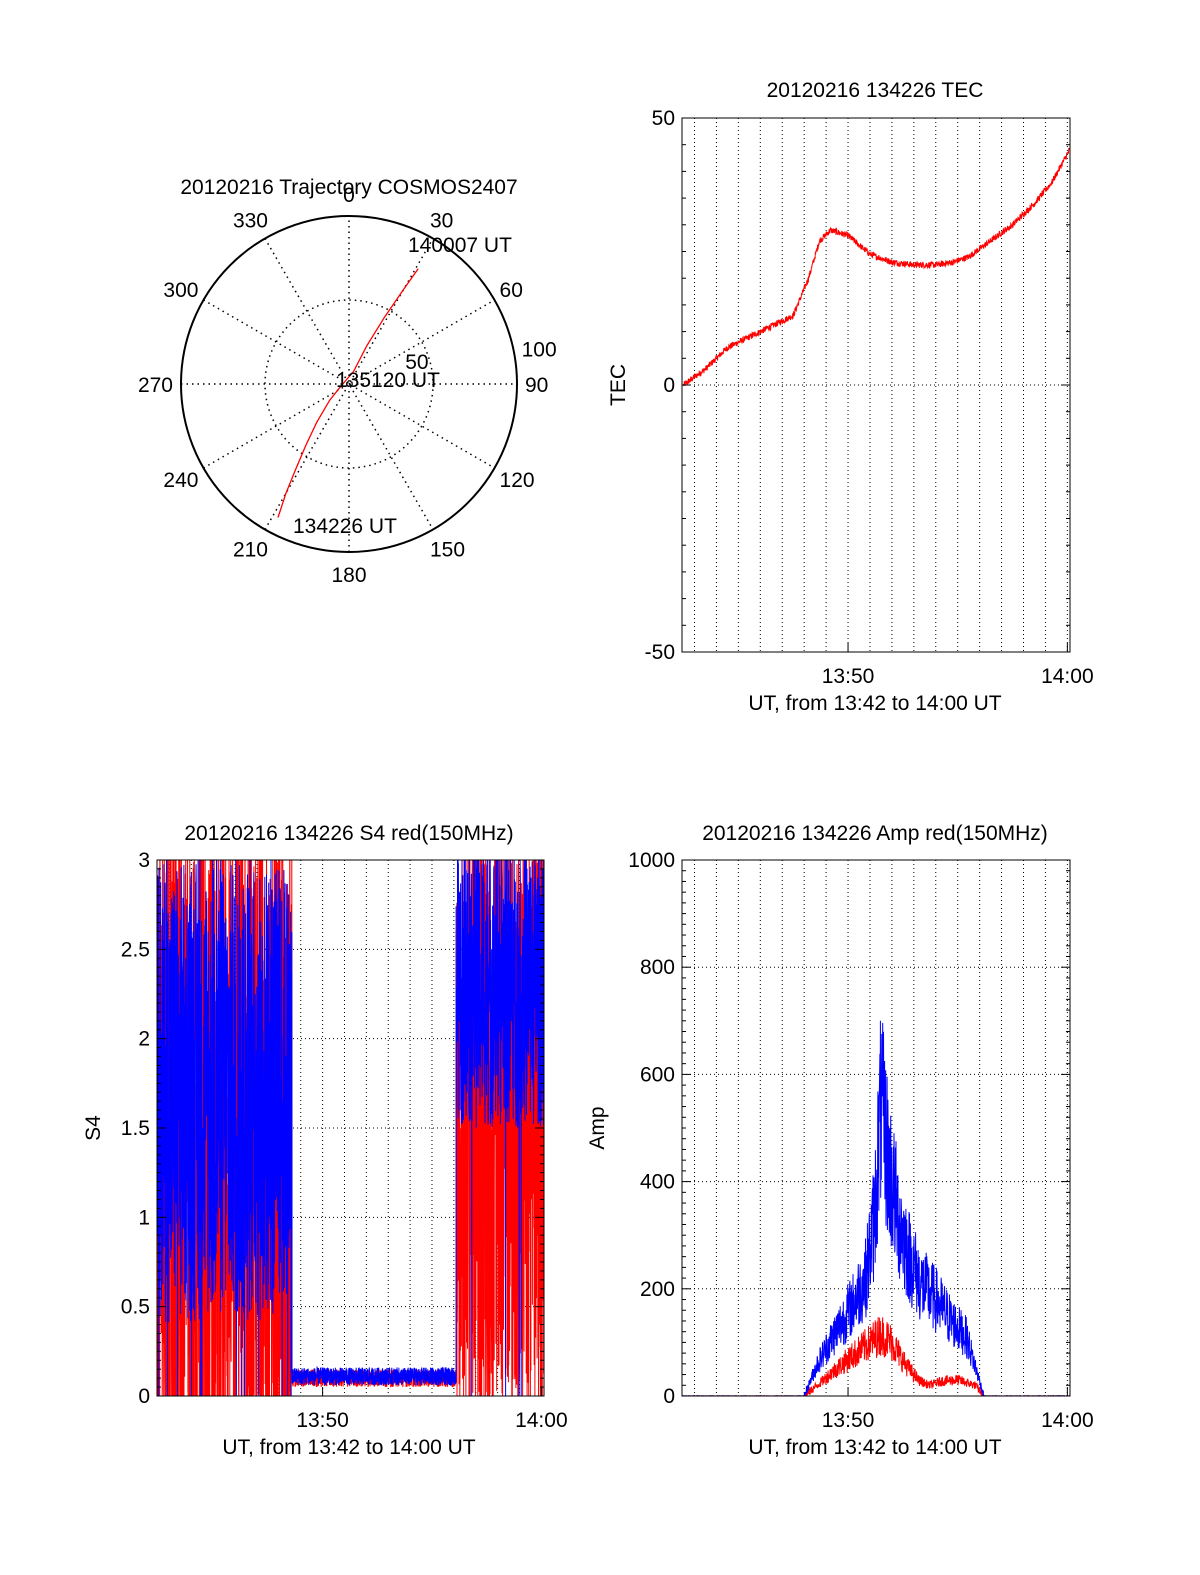 This screenshot has height=1575, width=1200. I want to click on y-tick-label: 2.5, so click(135, 949).